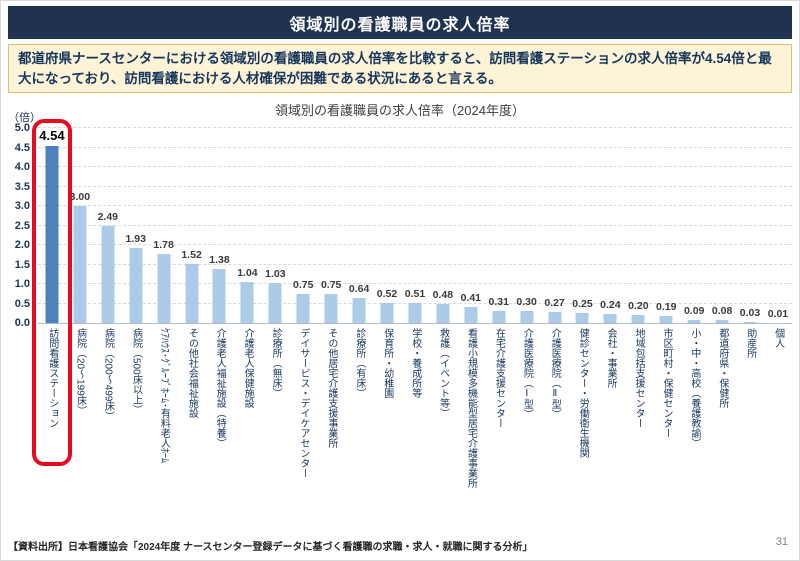  Describe the element at coordinates (80, 421) in the screenshot. I see `x-label-slot: 病院（20～199床）` at that location.